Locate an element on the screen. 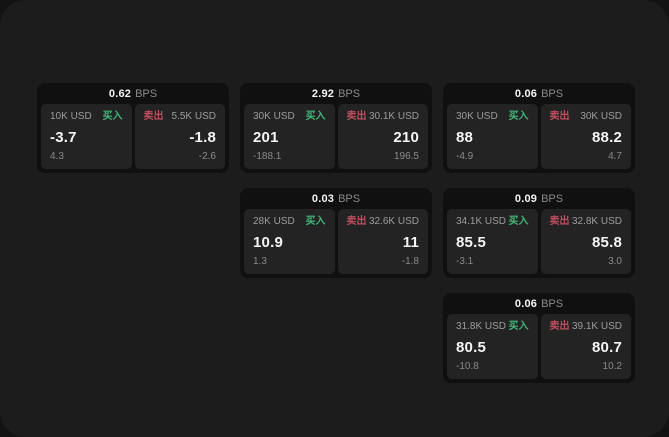 The height and width of the screenshot is (437, 669). sell-panel: 卖出 5.5K USD -1.8 -2.6 is located at coordinates (179, 136).